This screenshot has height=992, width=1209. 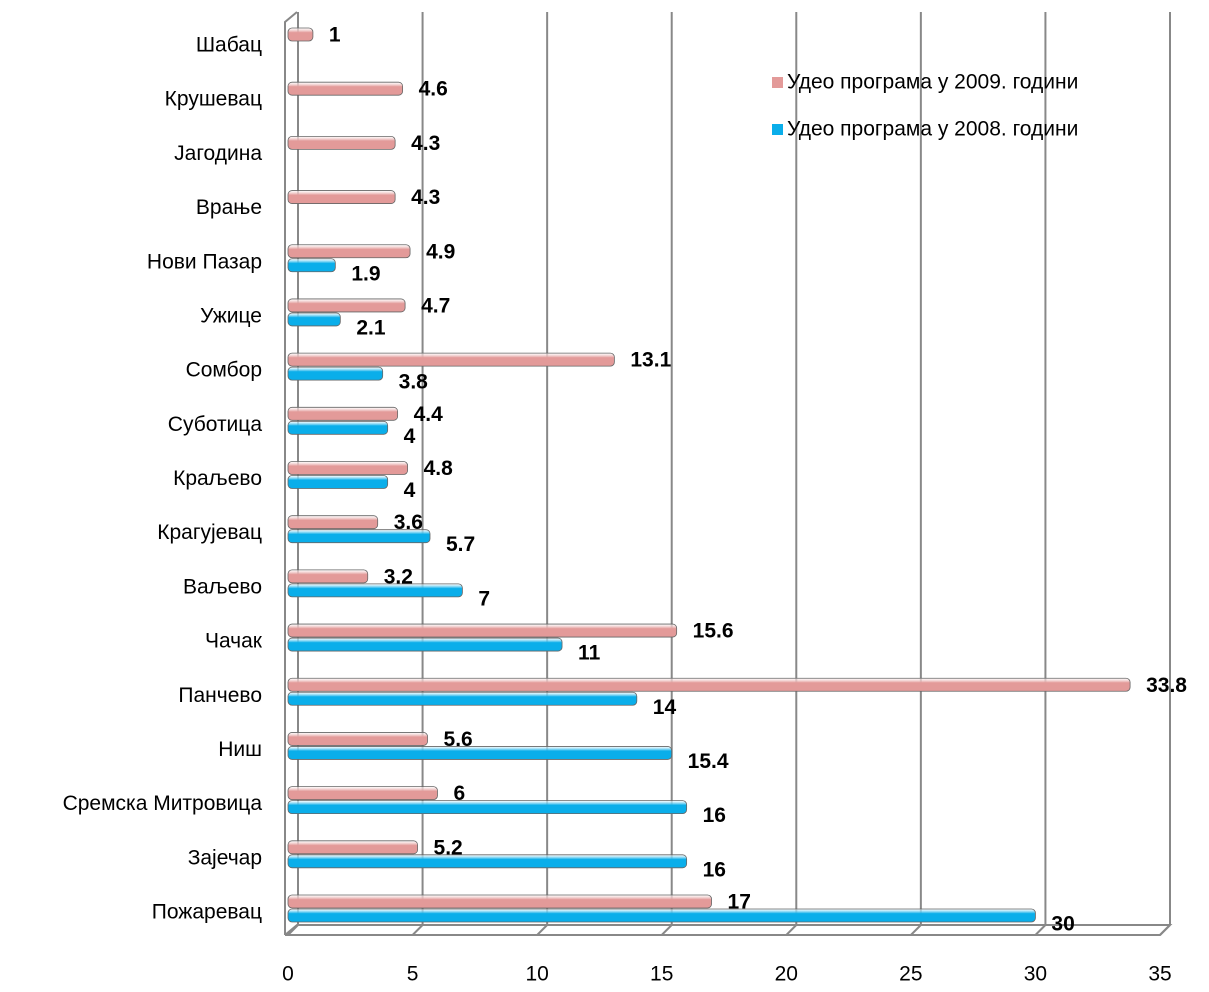 What do you see at coordinates (458, 739) in the screenshot?
I see `data-label: 5.6` at bounding box center [458, 739].